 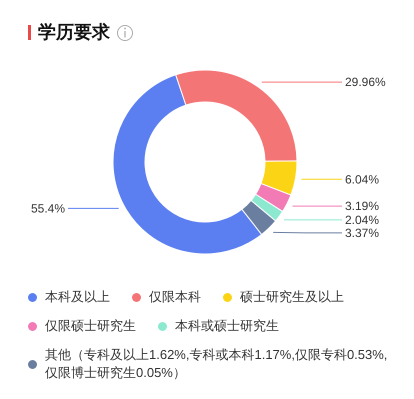 What do you see at coordinates (362, 206) in the screenshot?
I see `data-label: 3.19%` at bounding box center [362, 206].